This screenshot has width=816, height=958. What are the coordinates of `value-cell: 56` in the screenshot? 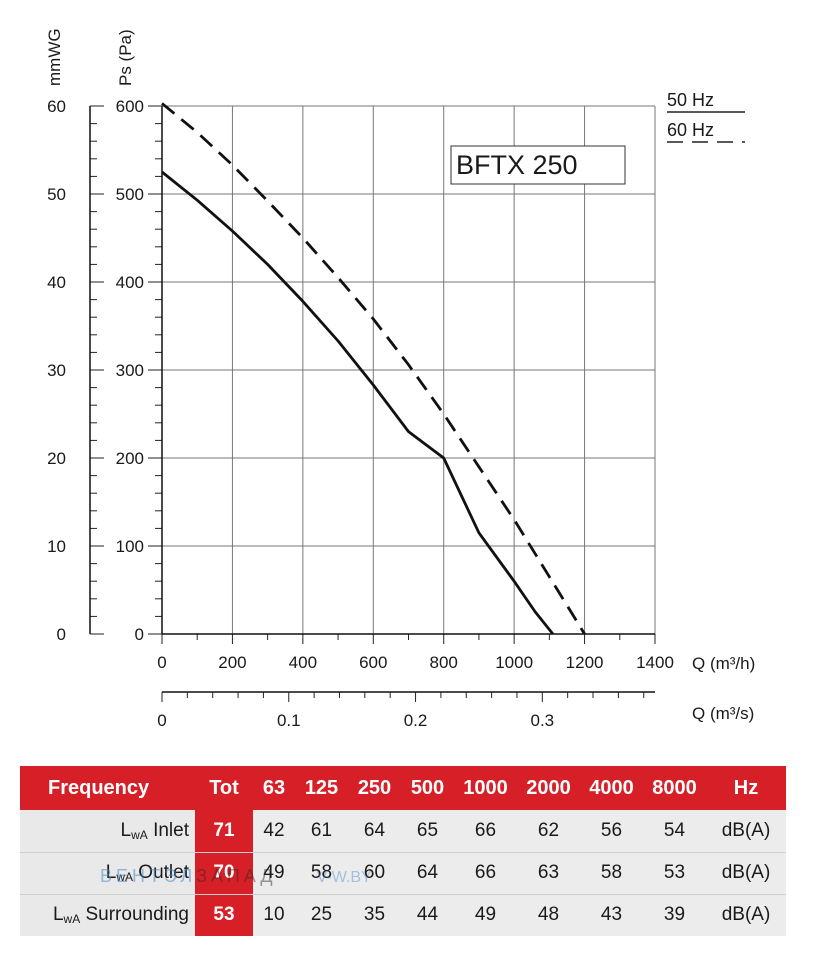 It's located at (611, 831).